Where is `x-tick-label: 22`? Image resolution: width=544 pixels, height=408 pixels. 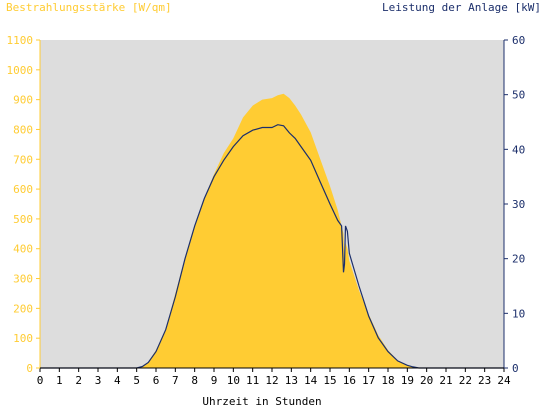 x-tick-label: 22 is located at coordinates (465, 380).